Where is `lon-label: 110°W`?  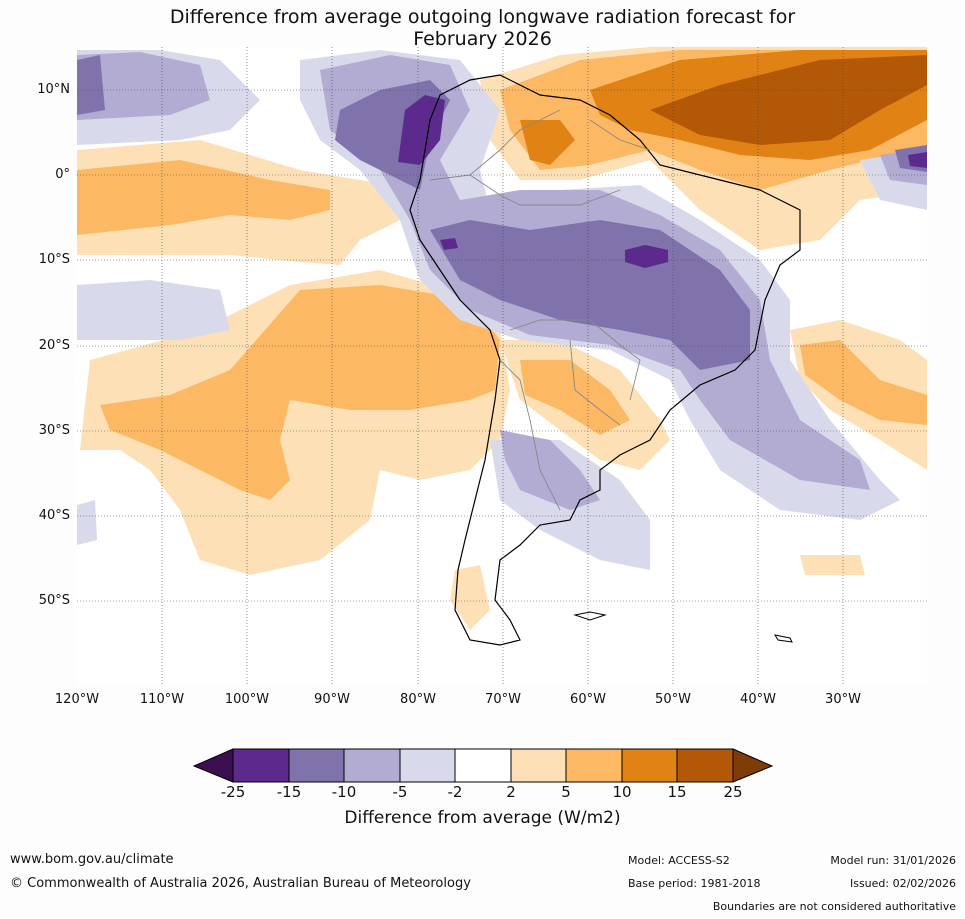 lon-label: 110°W is located at coordinates (162, 699).